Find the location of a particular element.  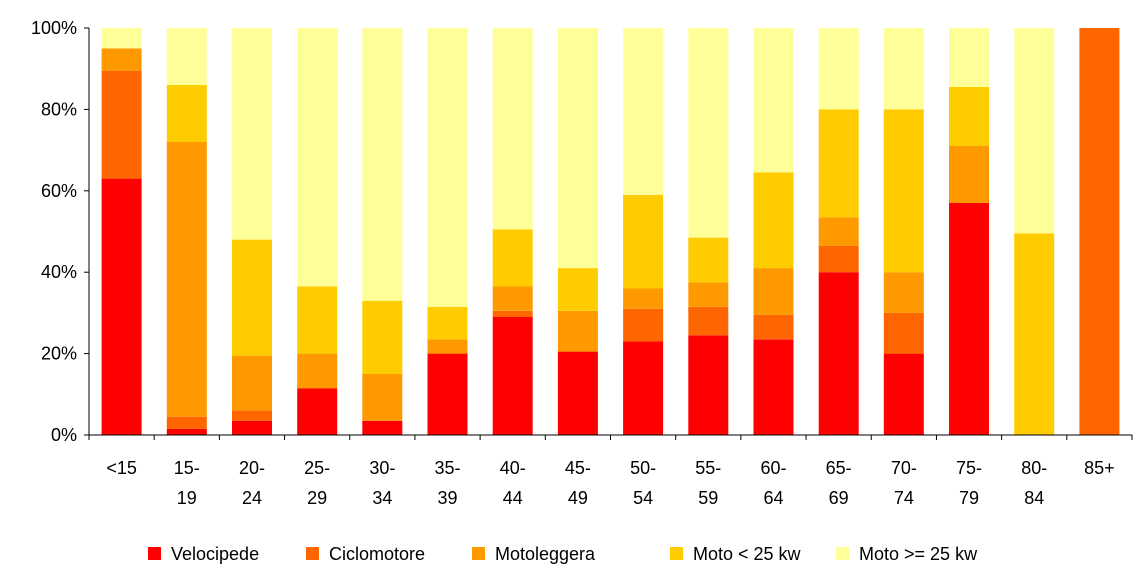

x-tick-label: 35- is located at coordinates (448, 468).